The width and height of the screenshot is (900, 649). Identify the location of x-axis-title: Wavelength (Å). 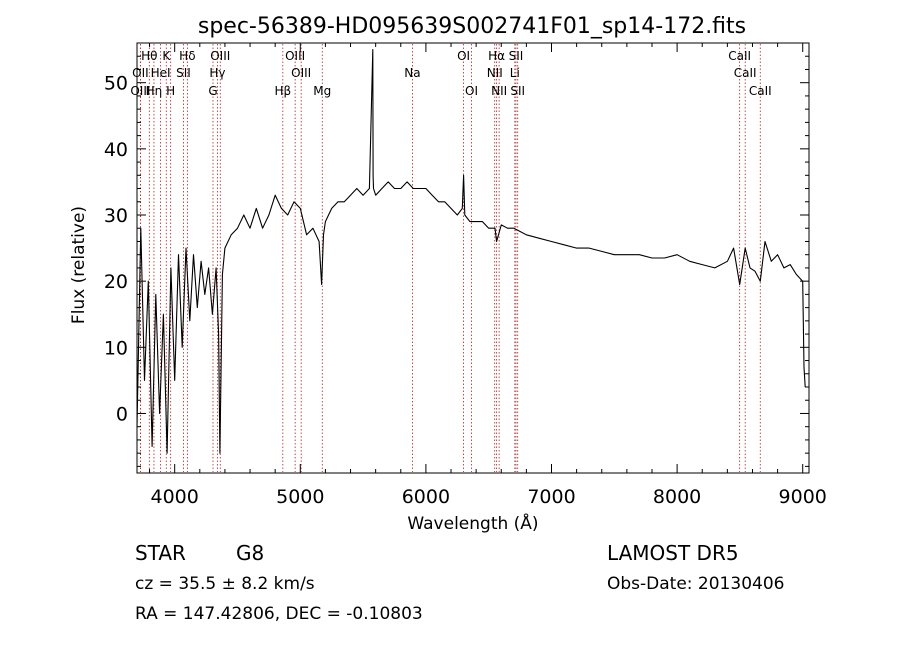
(472, 523).